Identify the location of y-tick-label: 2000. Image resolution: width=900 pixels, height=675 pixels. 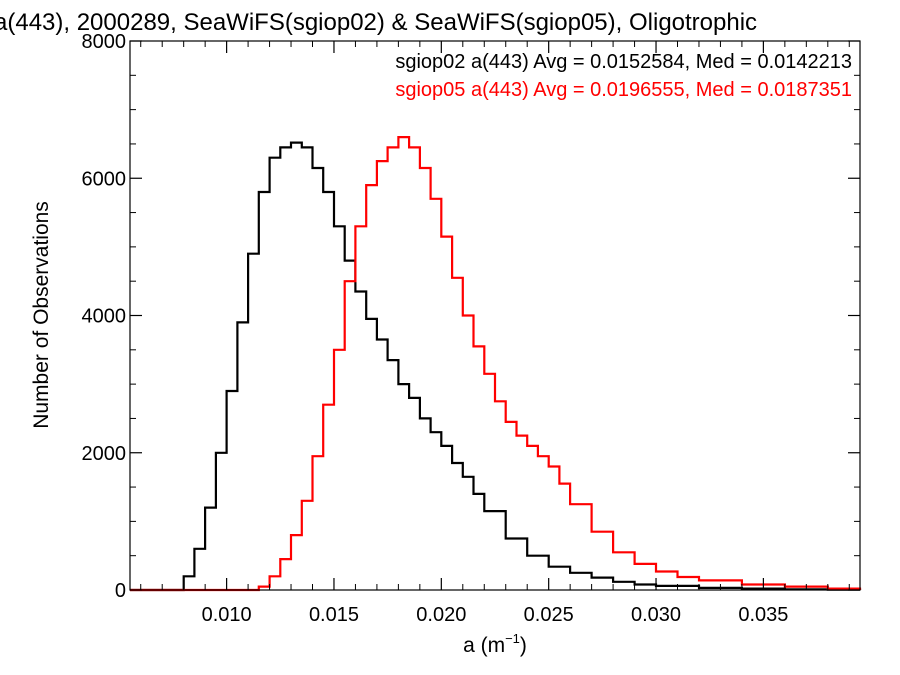
(104, 454).